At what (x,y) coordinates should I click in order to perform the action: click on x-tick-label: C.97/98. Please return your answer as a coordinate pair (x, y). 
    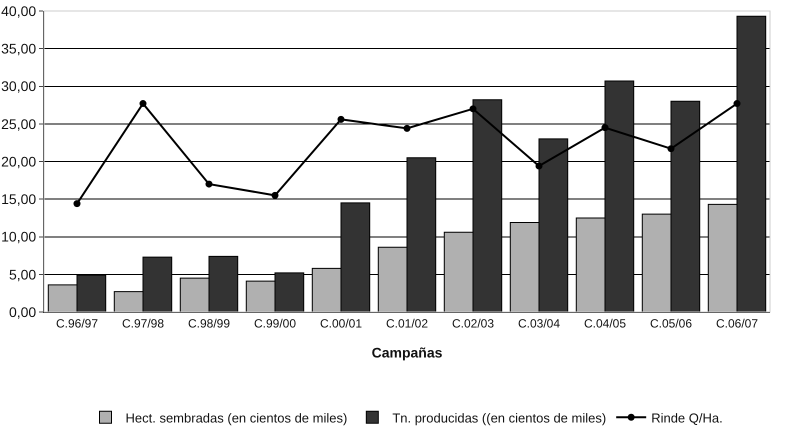
    Looking at the image, I should click on (143, 323).